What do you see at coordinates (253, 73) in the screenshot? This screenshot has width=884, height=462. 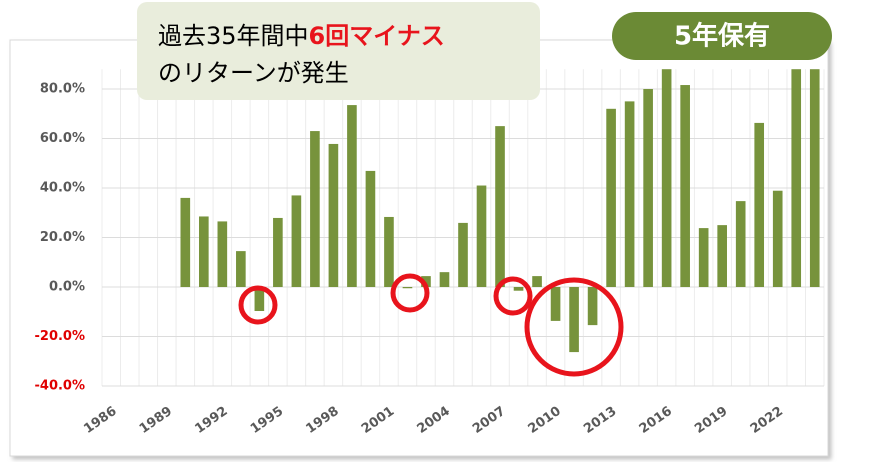 I see `callout-after: のリターンが発生` at bounding box center [253, 73].